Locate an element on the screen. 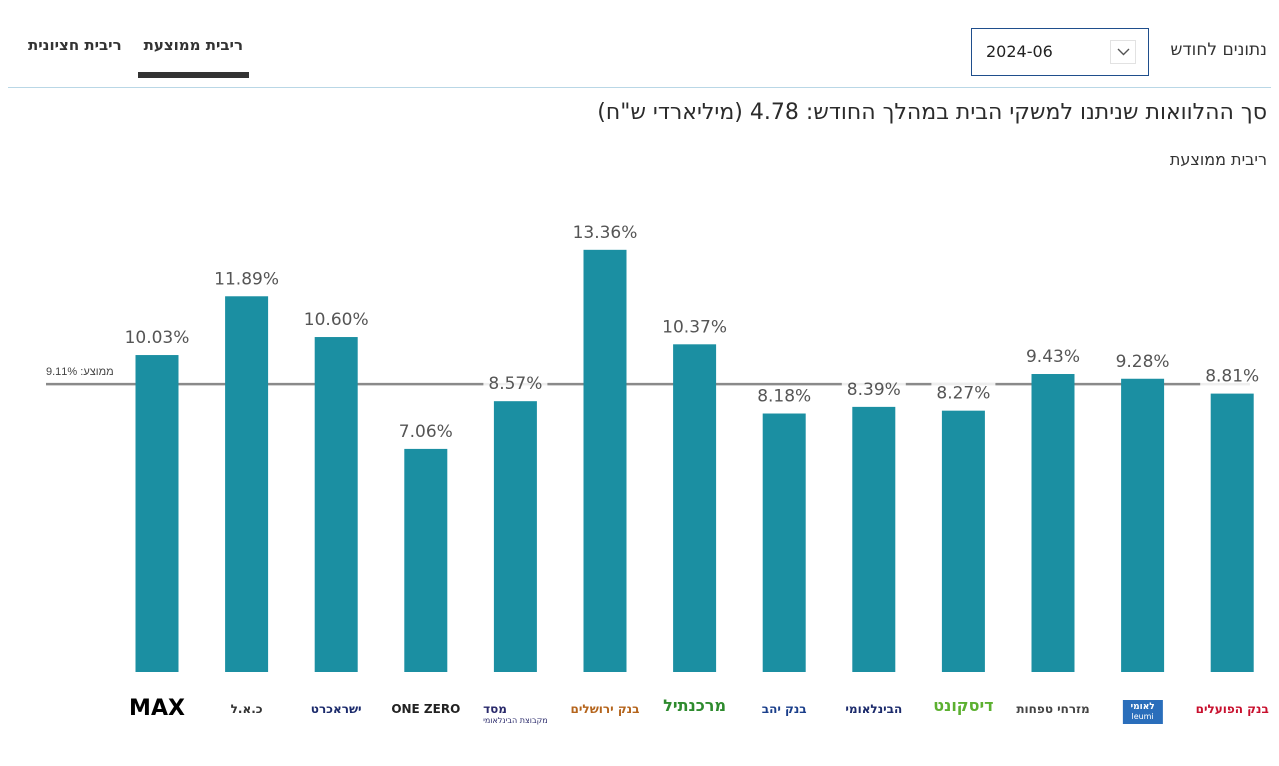 This screenshot has width=1279, height=766. leumi-logo: לאומי leumi is located at coordinates (1142, 712).